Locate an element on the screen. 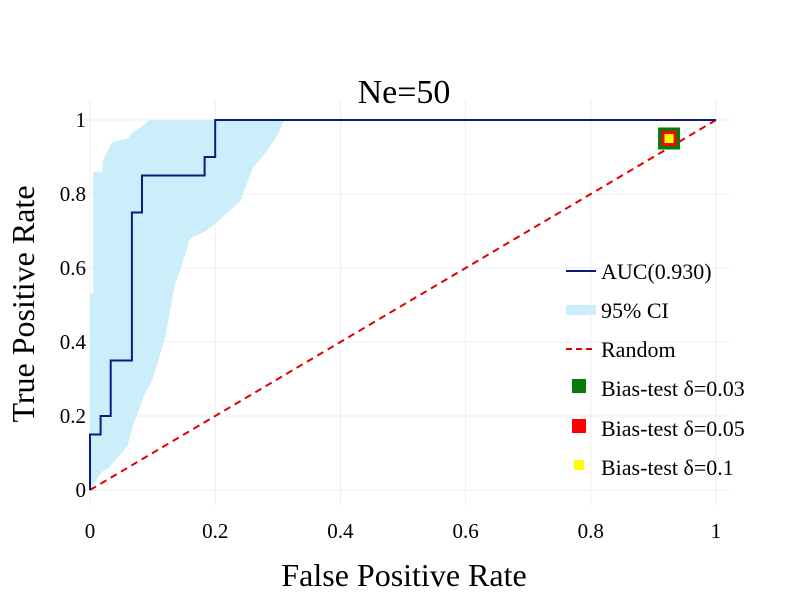  bias-test-markers is located at coordinates (669, 138).